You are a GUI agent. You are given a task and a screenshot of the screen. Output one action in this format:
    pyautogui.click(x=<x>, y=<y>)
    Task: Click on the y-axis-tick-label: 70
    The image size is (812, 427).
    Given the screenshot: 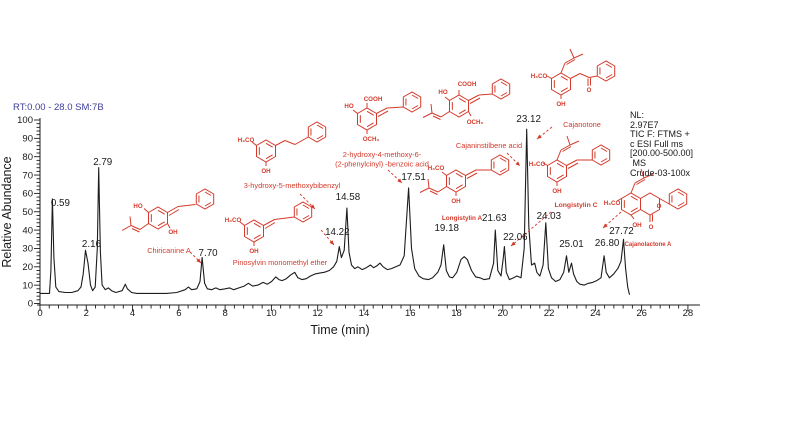 What is the action you would take?
    pyautogui.click(x=27, y=175)
    